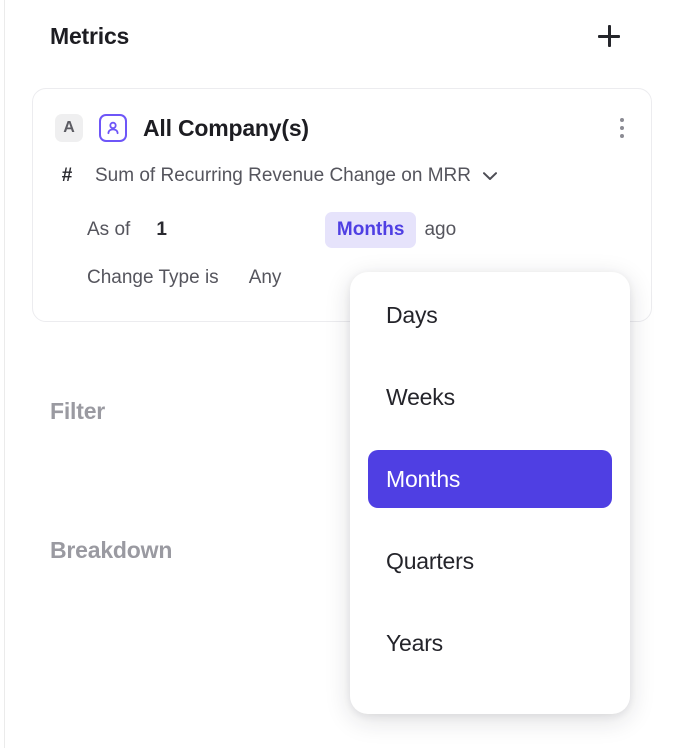 The height and width of the screenshot is (748, 676). I want to click on asof-unit-pill: Months, so click(370, 230).